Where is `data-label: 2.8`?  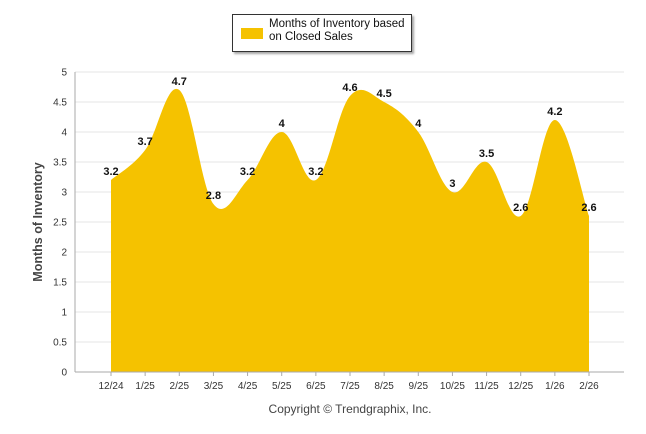
data-label: 2.8 is located at coordinates (213, 196).